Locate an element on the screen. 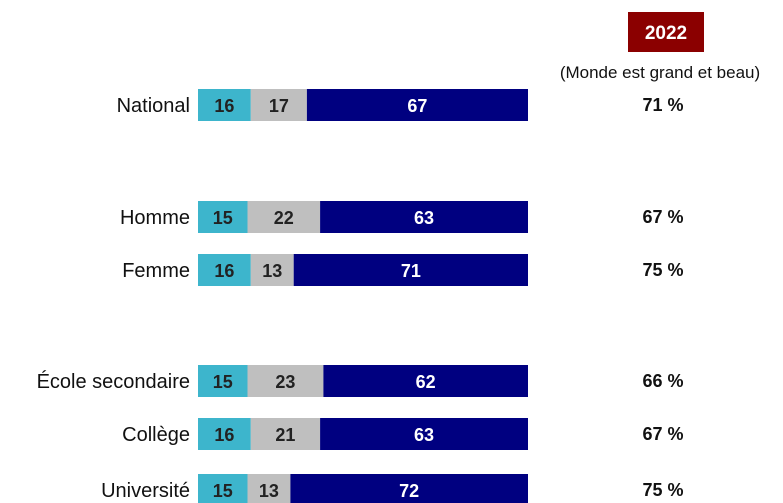 This screenshot has width=783, height=503. data-label: 21 is located at coordinates (285, 435).